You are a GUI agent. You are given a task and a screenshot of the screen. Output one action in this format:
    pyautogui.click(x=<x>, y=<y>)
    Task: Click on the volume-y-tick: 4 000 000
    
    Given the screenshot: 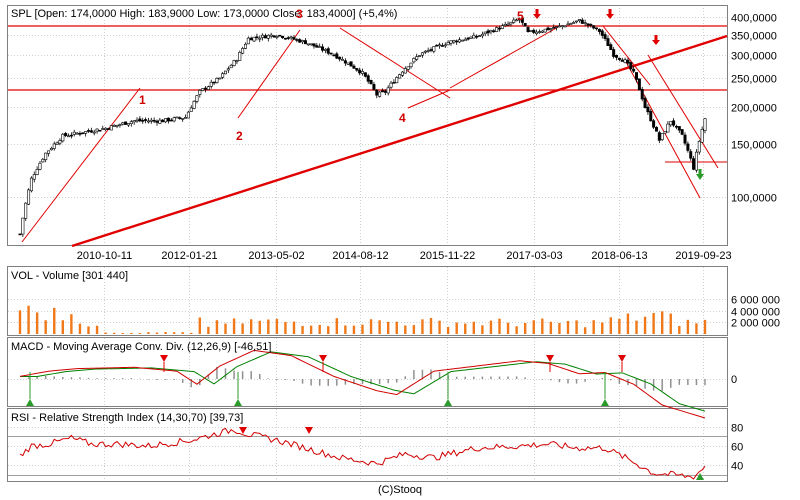 What is the action you would take?
    pyautogui.click(x=755, y=313)
    